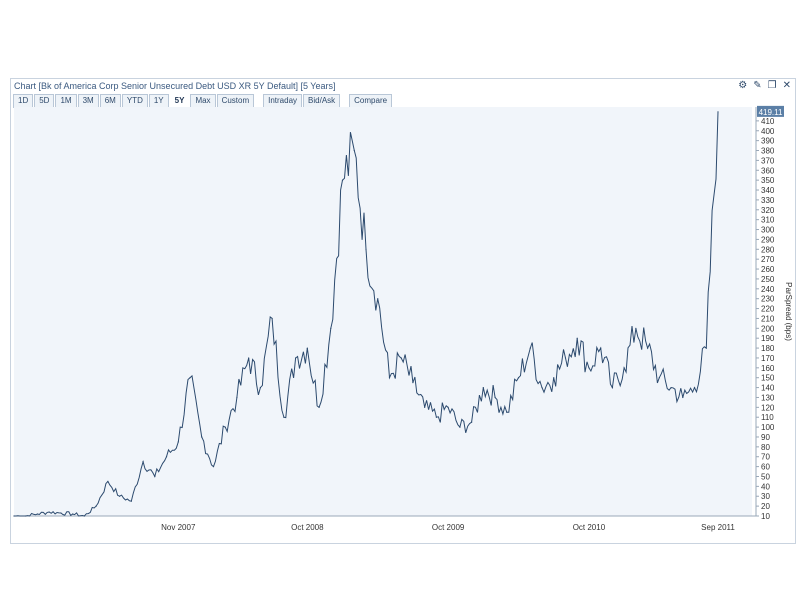  What do you see at coordinates (768, 407) in the screenshot?
I see `y-tick-label: 120` at bounding box center [768, 407].